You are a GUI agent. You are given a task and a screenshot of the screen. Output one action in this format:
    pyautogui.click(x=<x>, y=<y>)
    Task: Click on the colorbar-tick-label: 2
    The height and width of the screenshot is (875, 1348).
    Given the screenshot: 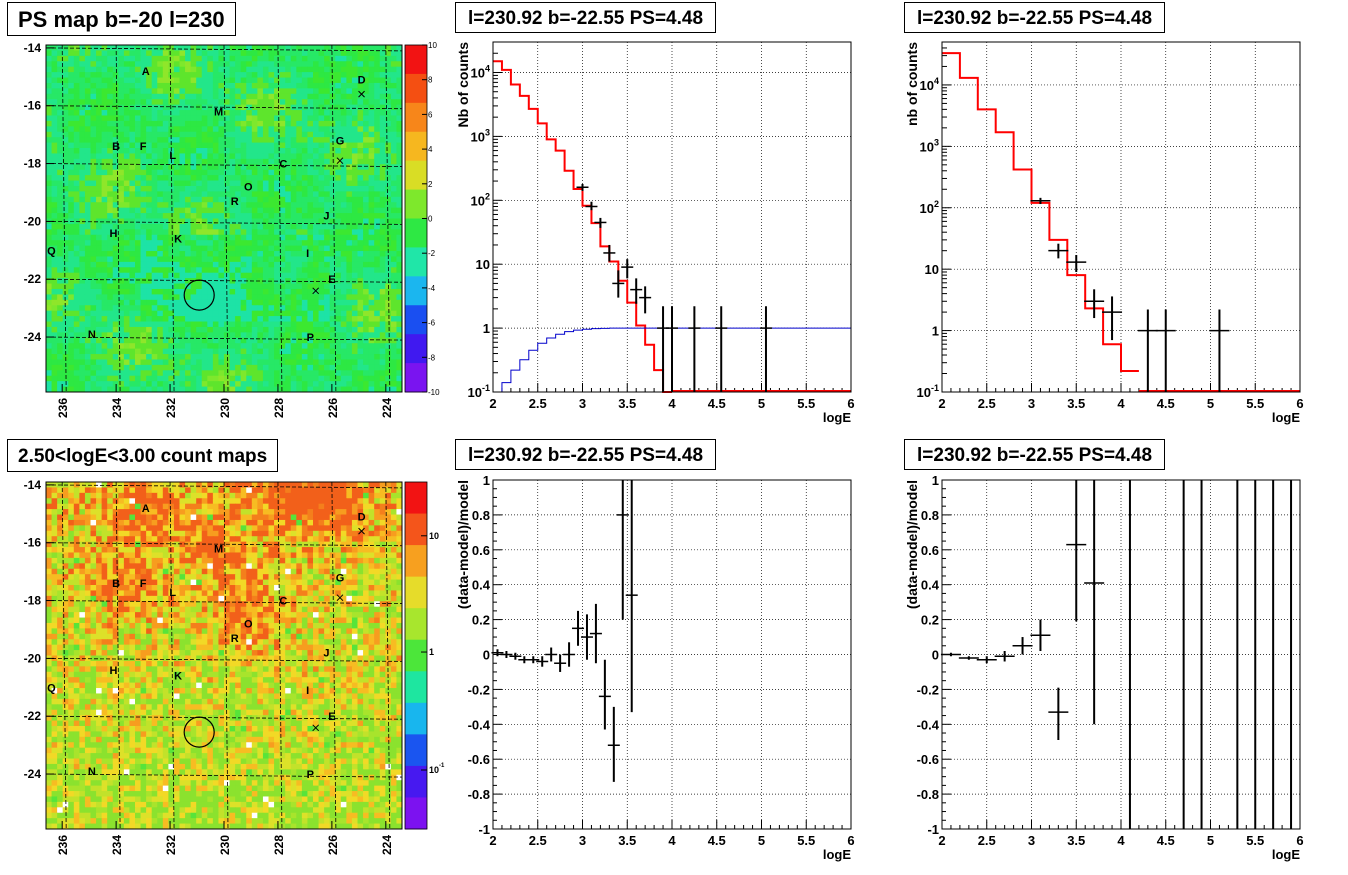 What is the action you would take?
    pyautogui.click(x=430, y=184)
    